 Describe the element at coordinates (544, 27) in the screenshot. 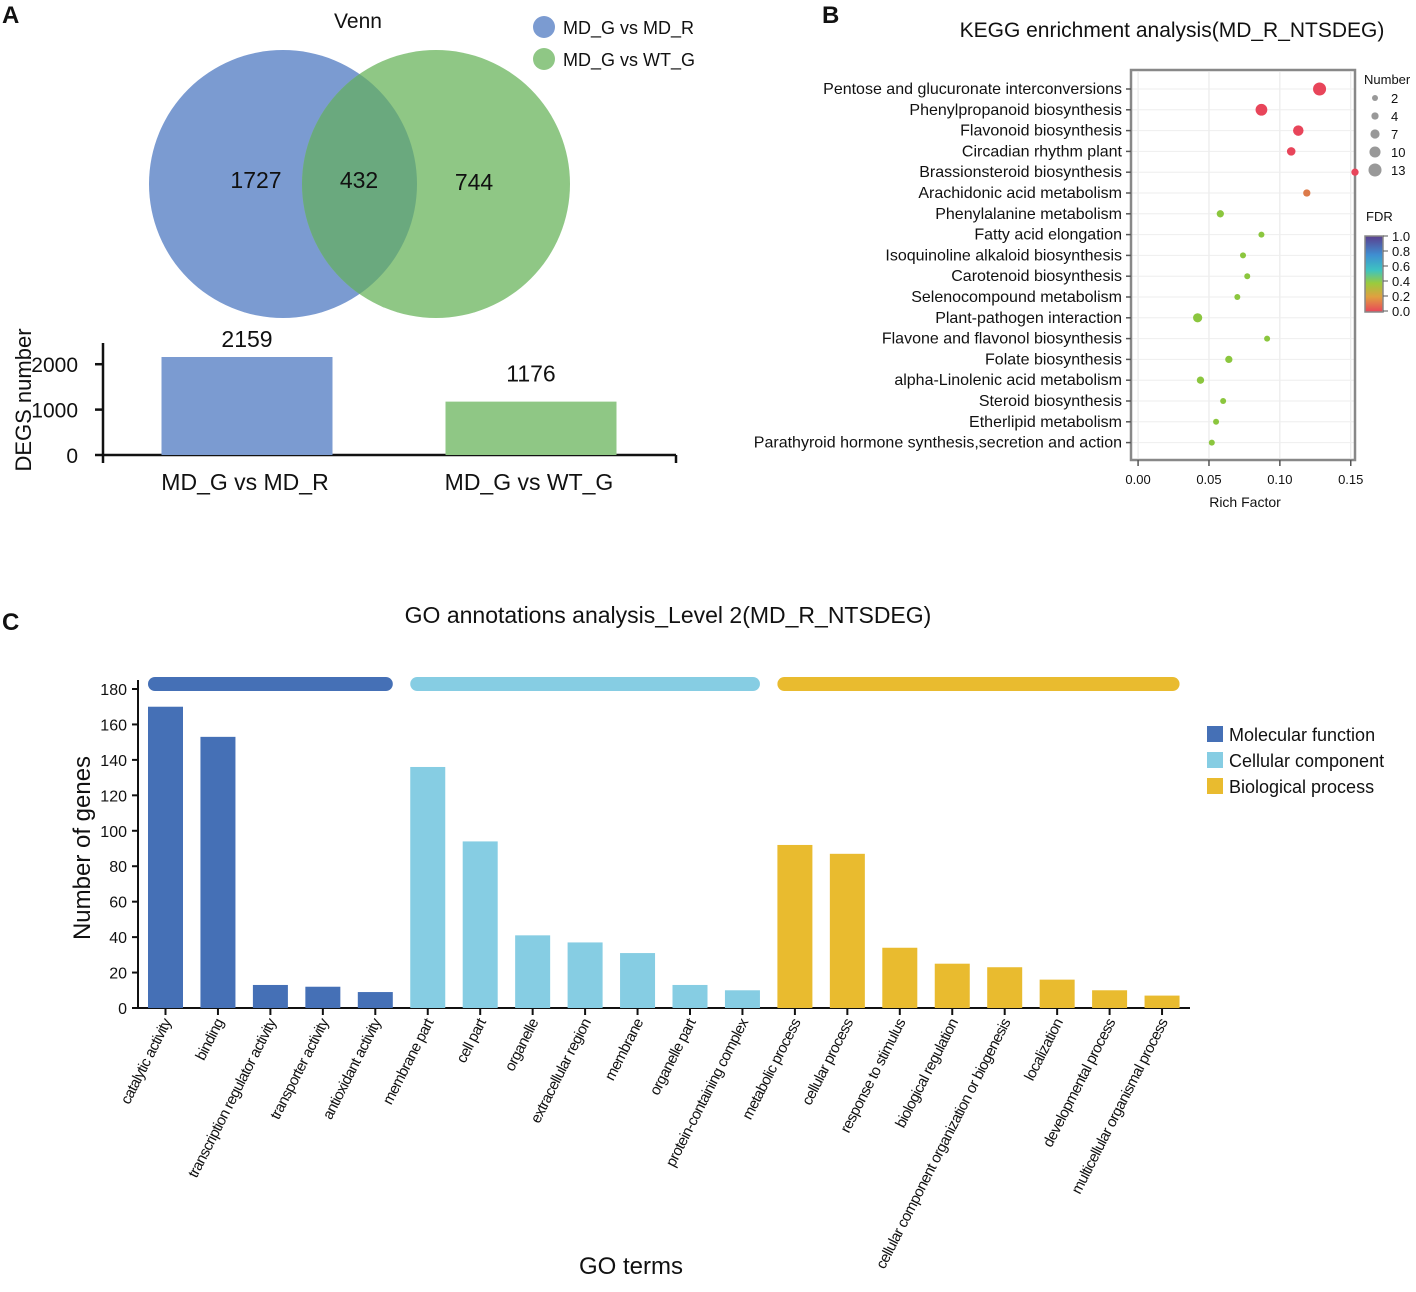

I see `legend-swatch-md-g-vs-md-r` at that location.